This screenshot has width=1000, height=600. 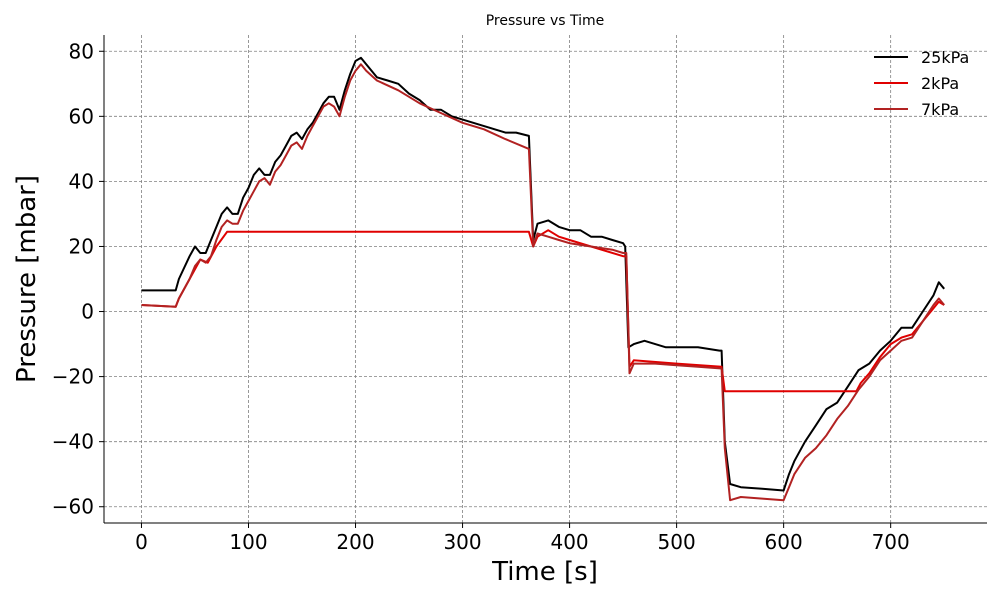 What do you see at coordinates (81, 116) in the screenshot?
I see `y-tick-label: 60` at bounding box center [81, 116].